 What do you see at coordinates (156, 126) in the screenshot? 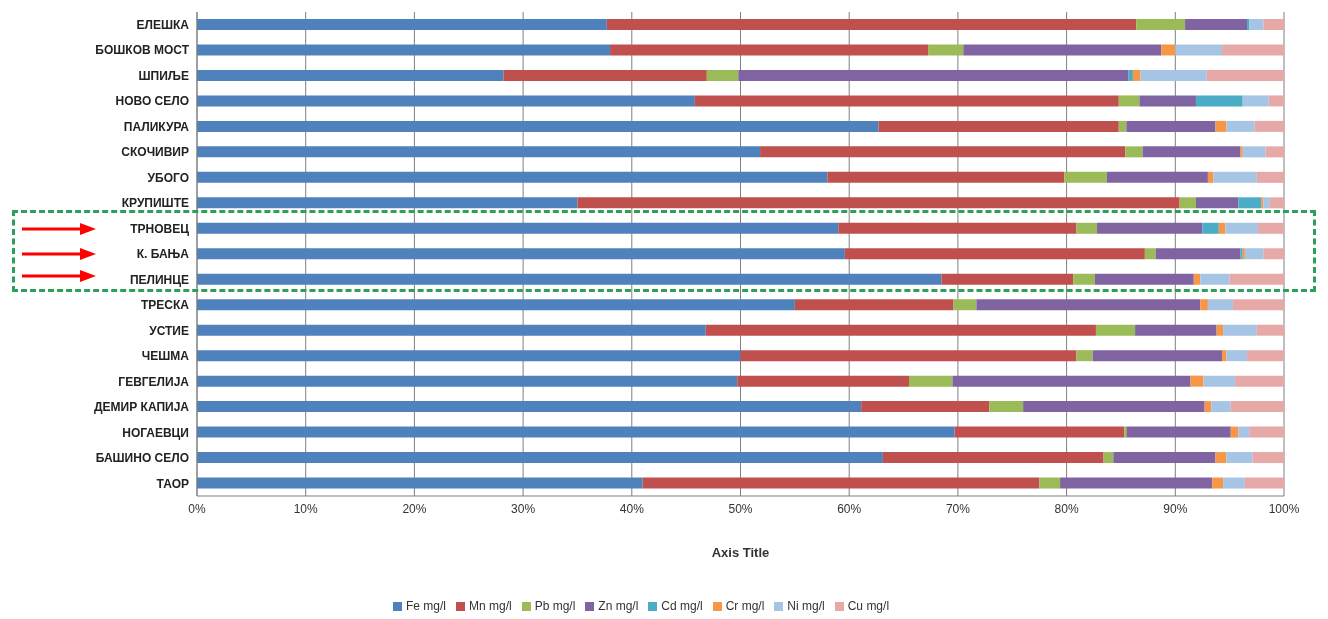
I see `y-tick-label: ПАЛИКУРА` at bounding box center [156, 126].